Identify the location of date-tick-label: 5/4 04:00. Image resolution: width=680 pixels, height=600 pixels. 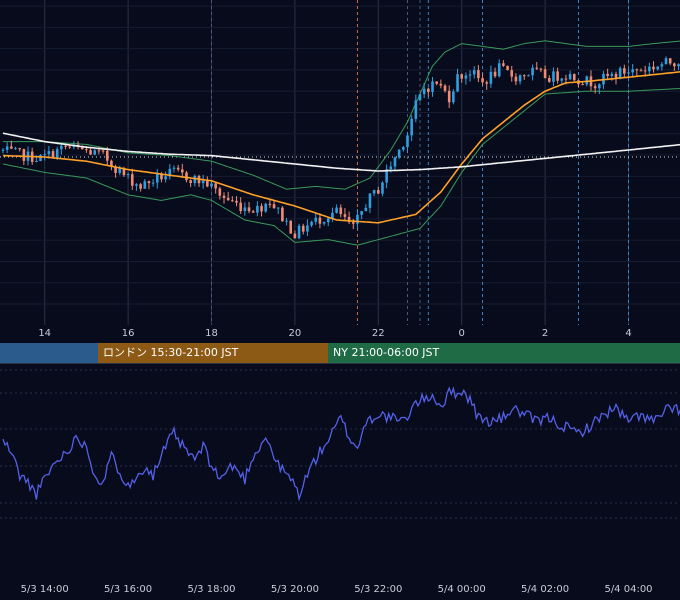
(628, 589).